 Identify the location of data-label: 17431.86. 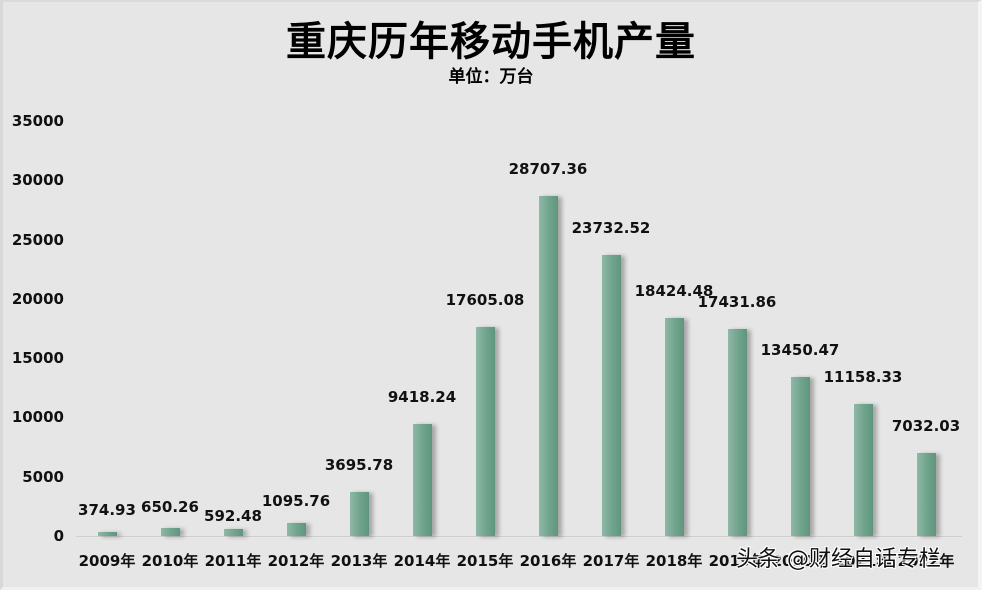
(737, 302).